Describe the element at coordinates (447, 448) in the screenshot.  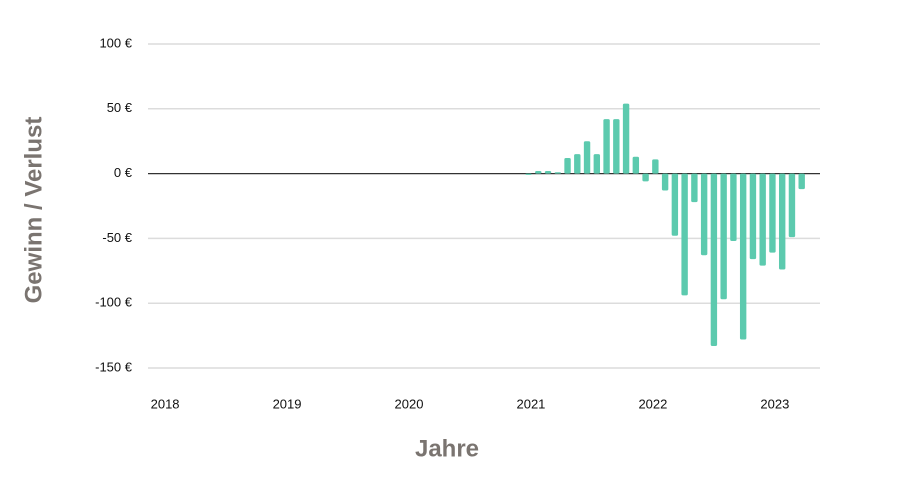
I see `x-axis-title: Jahre` at that location.